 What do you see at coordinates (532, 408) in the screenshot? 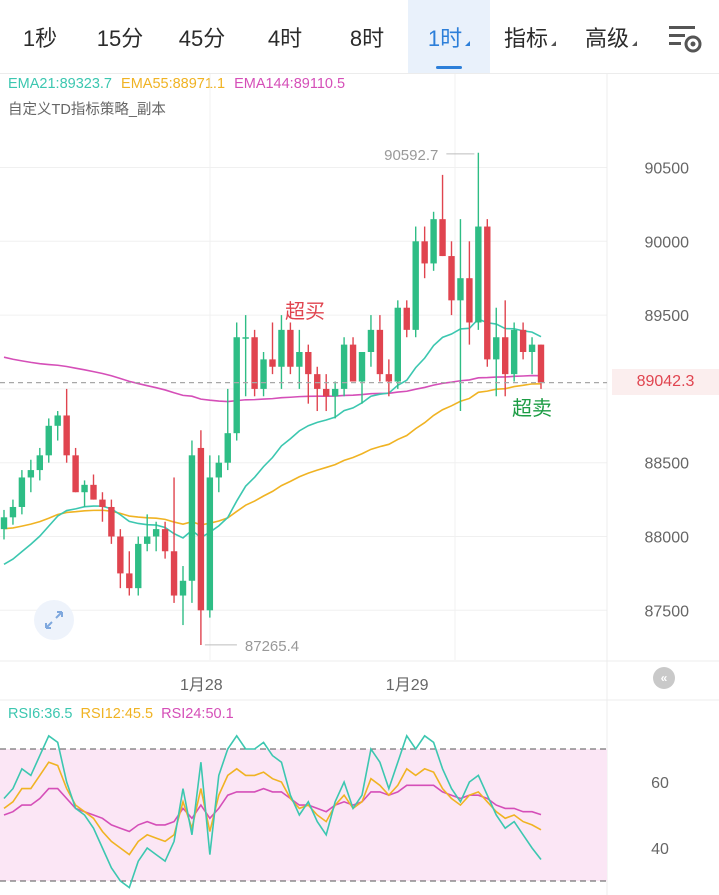
I see `oversold-marker: 超卖` at bounding box center [532, 408].